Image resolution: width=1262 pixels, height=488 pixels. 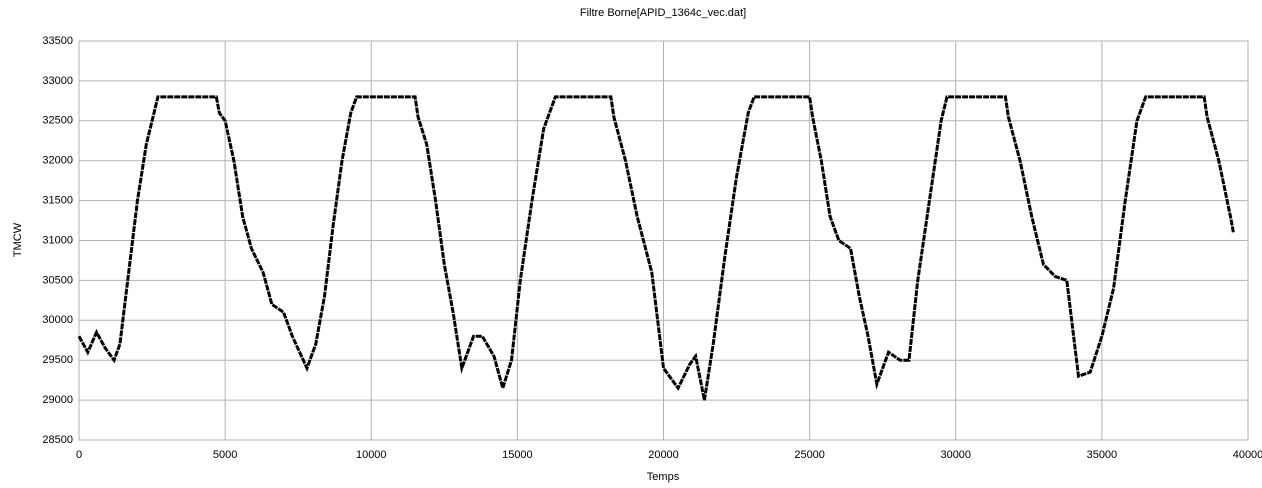 What do you see at coordinates (663, 477) in the screenshot?
I see `x-axis-label: Temps` at bounding box center [663, 477].